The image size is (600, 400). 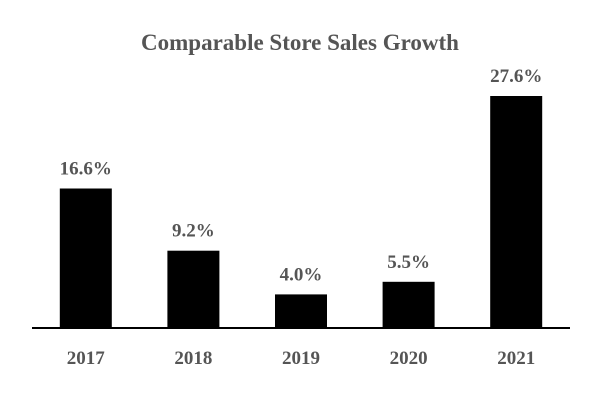 I want to click on data-label-2020: 5.5%, so click(x=408, y=262).